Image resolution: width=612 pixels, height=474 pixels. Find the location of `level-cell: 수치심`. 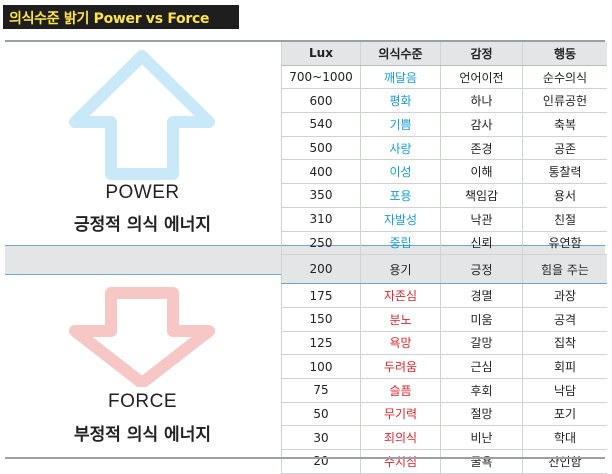

level-cell: 수치심 is located at coordinates (400, 461).